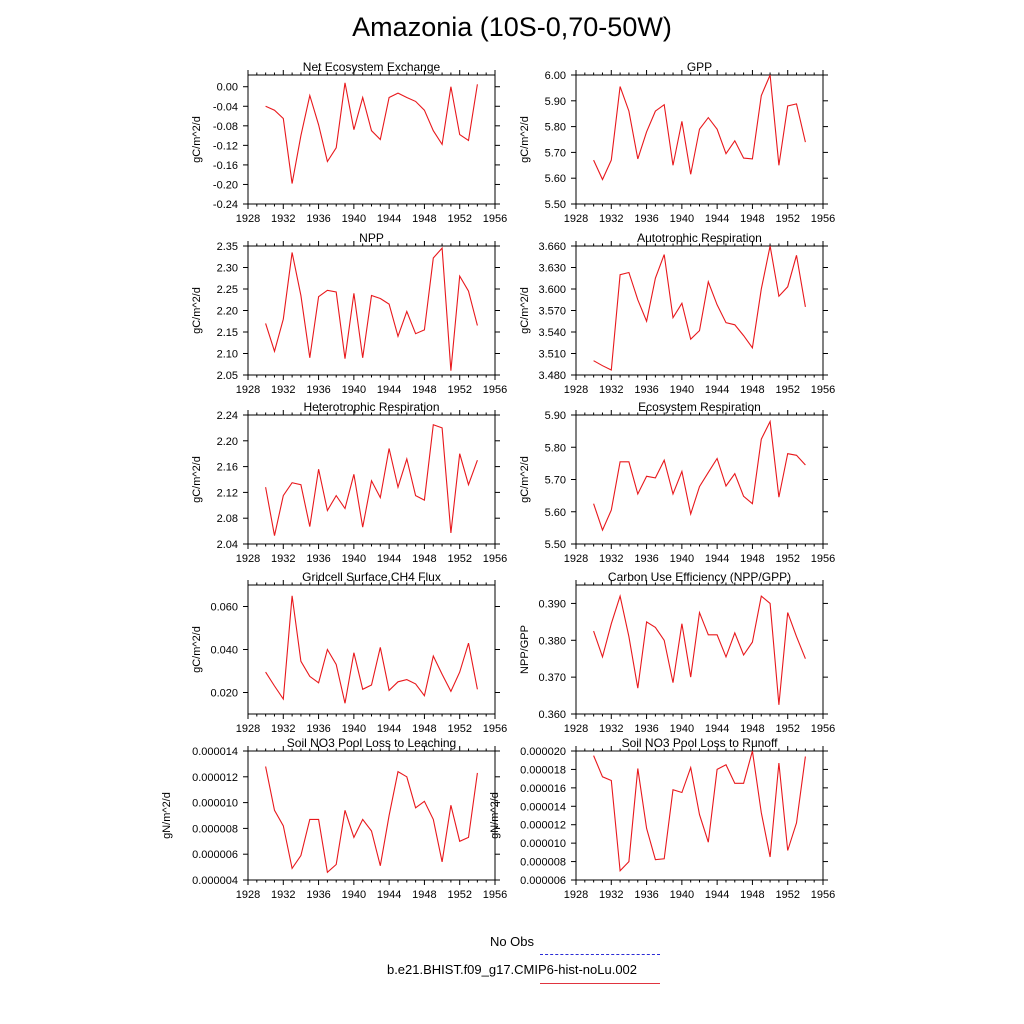 This screenshot has height=1024, width=1024. I want to click on y-tick-label: 2.05, so click(227, 376).